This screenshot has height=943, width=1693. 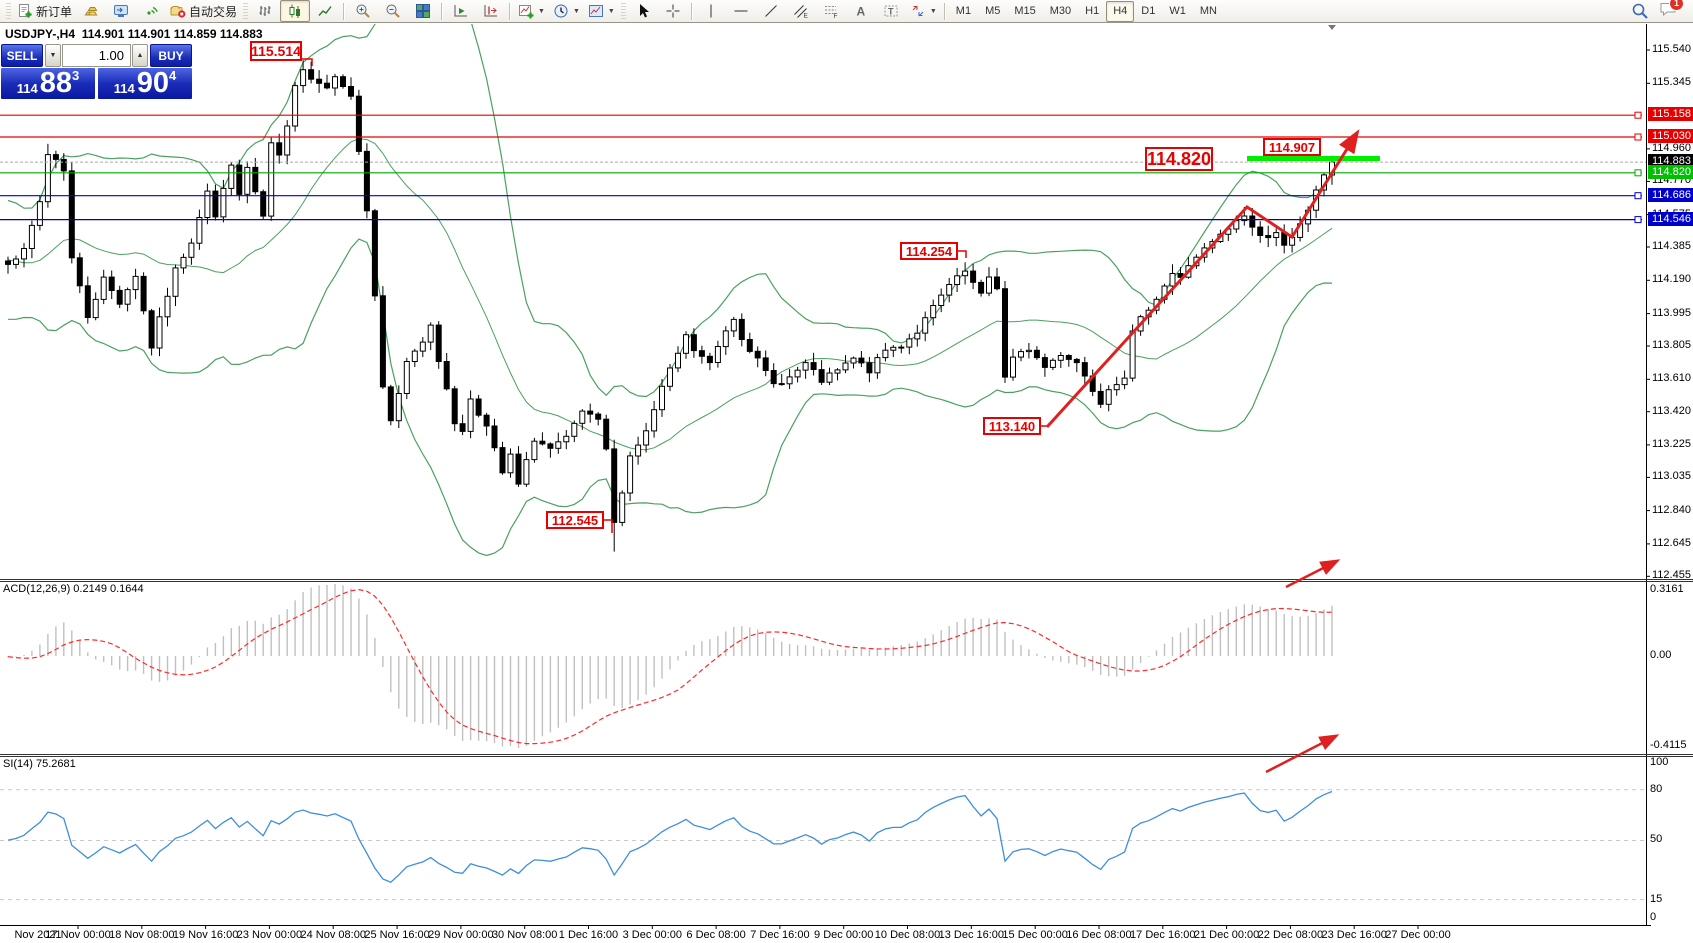 What do you see at coordinates (73, 589) in the screenshot?
I see `macd-indicator-label: ACD(12,26,9) 0.2149 0.1644` at bounding box center [73, 589].